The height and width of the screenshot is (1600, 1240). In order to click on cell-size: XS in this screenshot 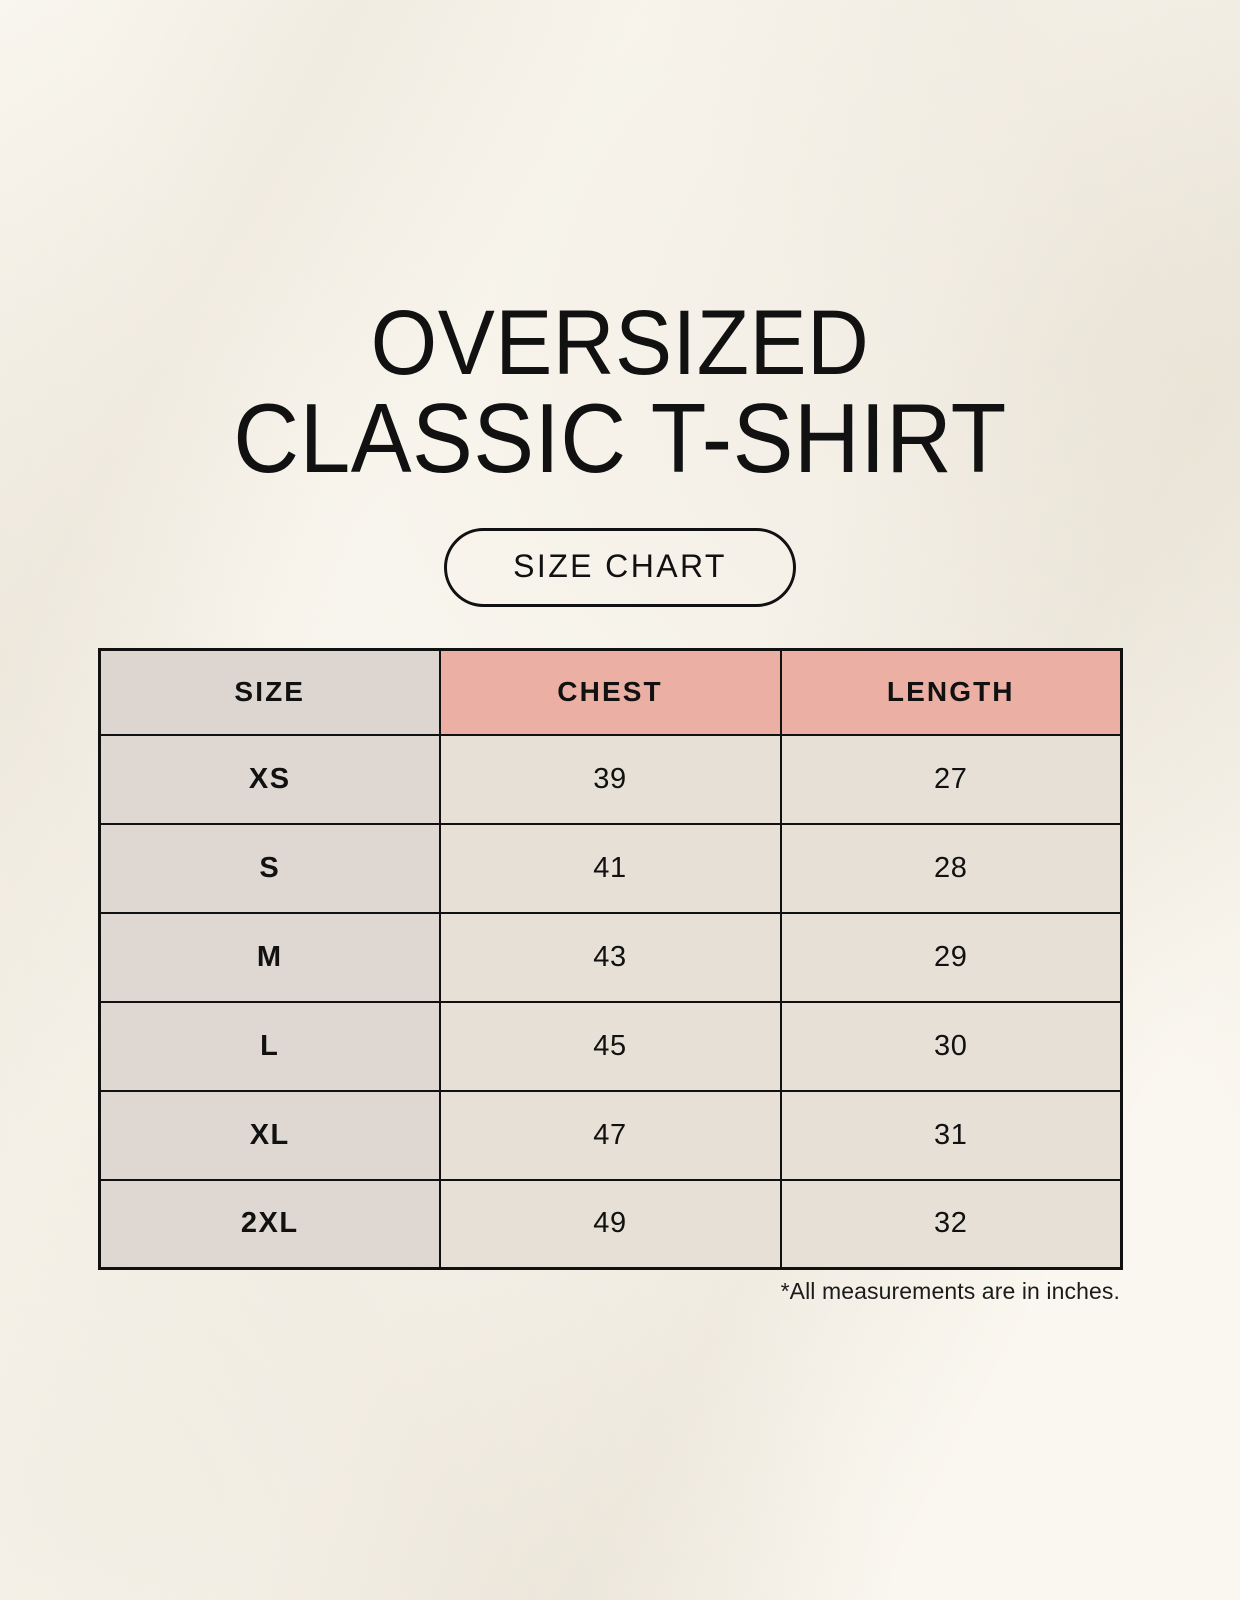, I will do `click(269, 779)`.